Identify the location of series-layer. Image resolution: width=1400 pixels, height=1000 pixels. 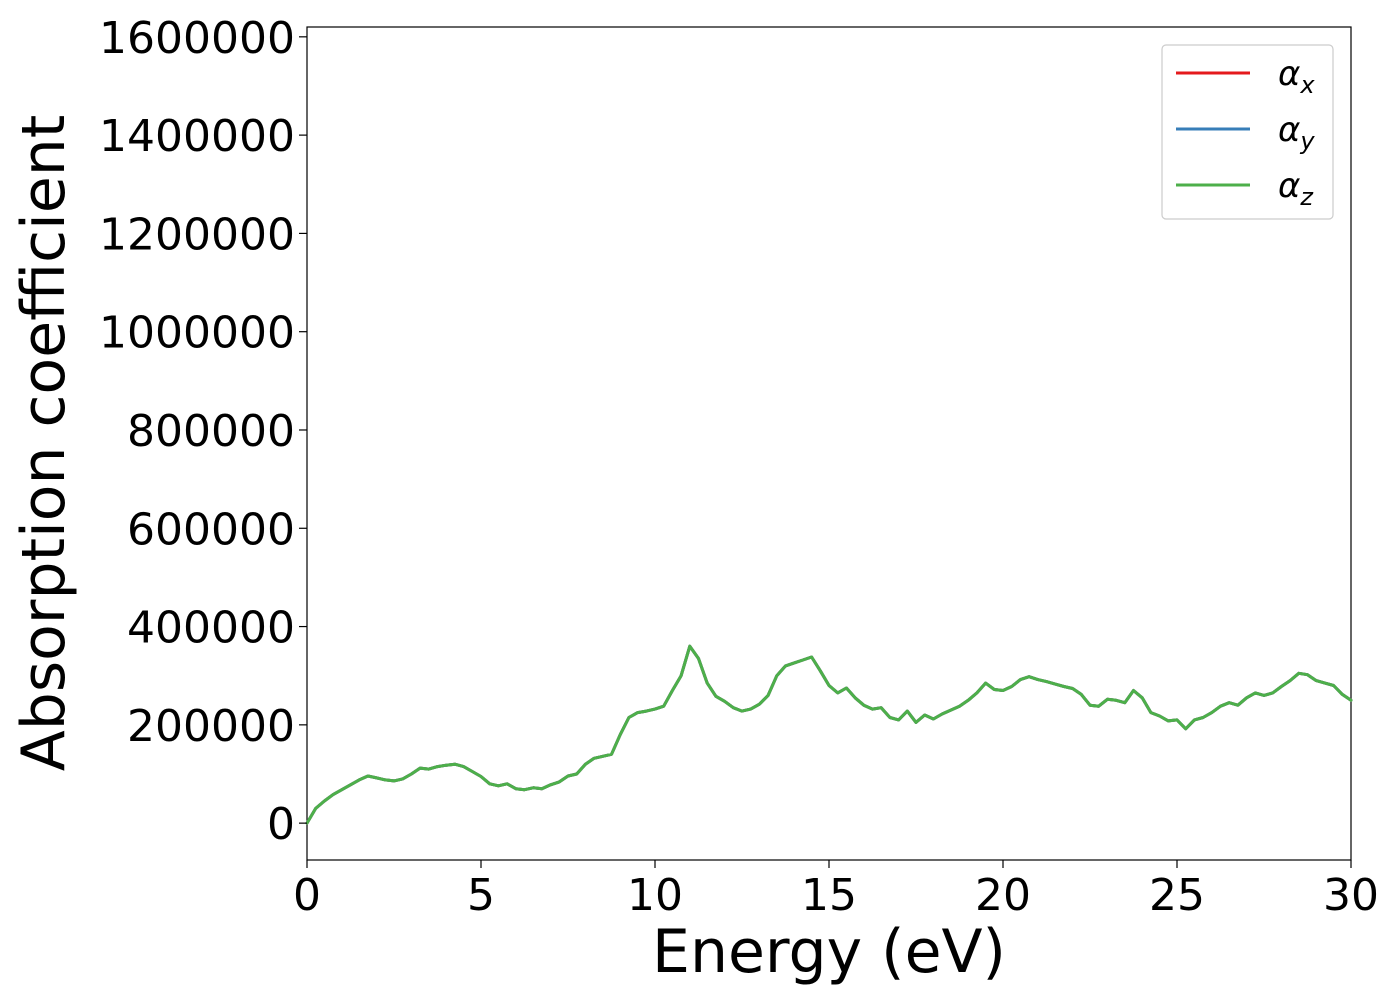
(829, 734).